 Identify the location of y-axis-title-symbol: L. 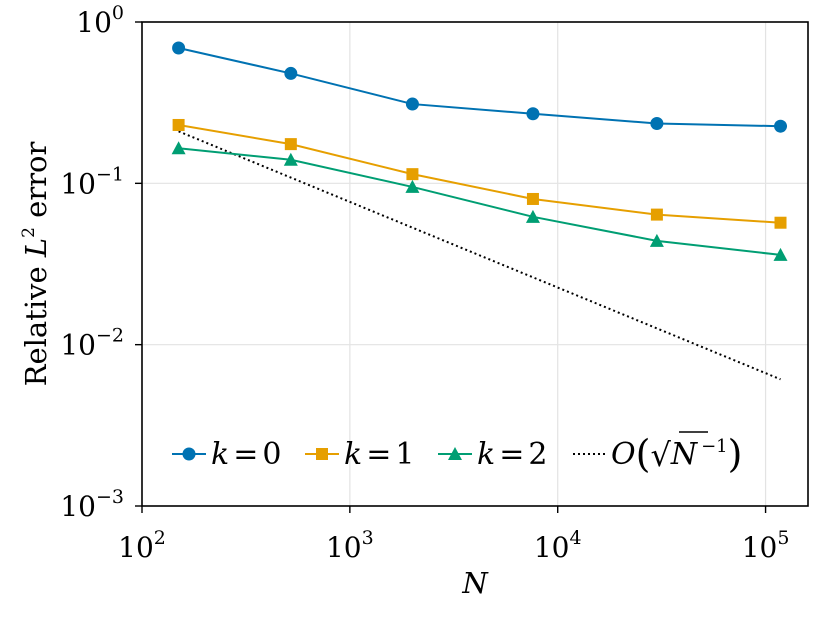
(36, 248).